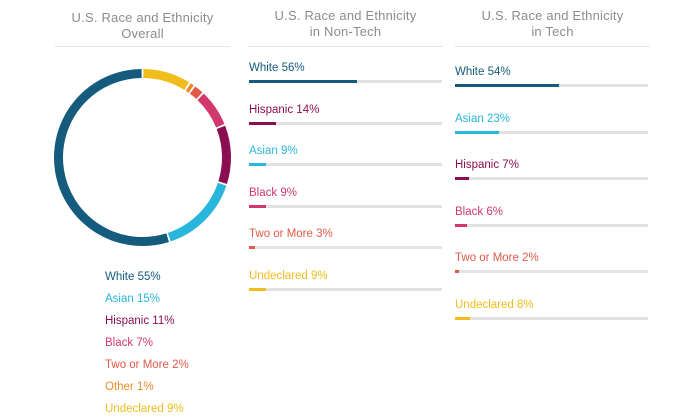 The height and width of the screenshot is (420, 700). What do you see at coordinates (345, 15) in the screenshot?
I see `nontech-title-line-1: U.S. Race and Ethnicity` at bounding box center [345, 15].